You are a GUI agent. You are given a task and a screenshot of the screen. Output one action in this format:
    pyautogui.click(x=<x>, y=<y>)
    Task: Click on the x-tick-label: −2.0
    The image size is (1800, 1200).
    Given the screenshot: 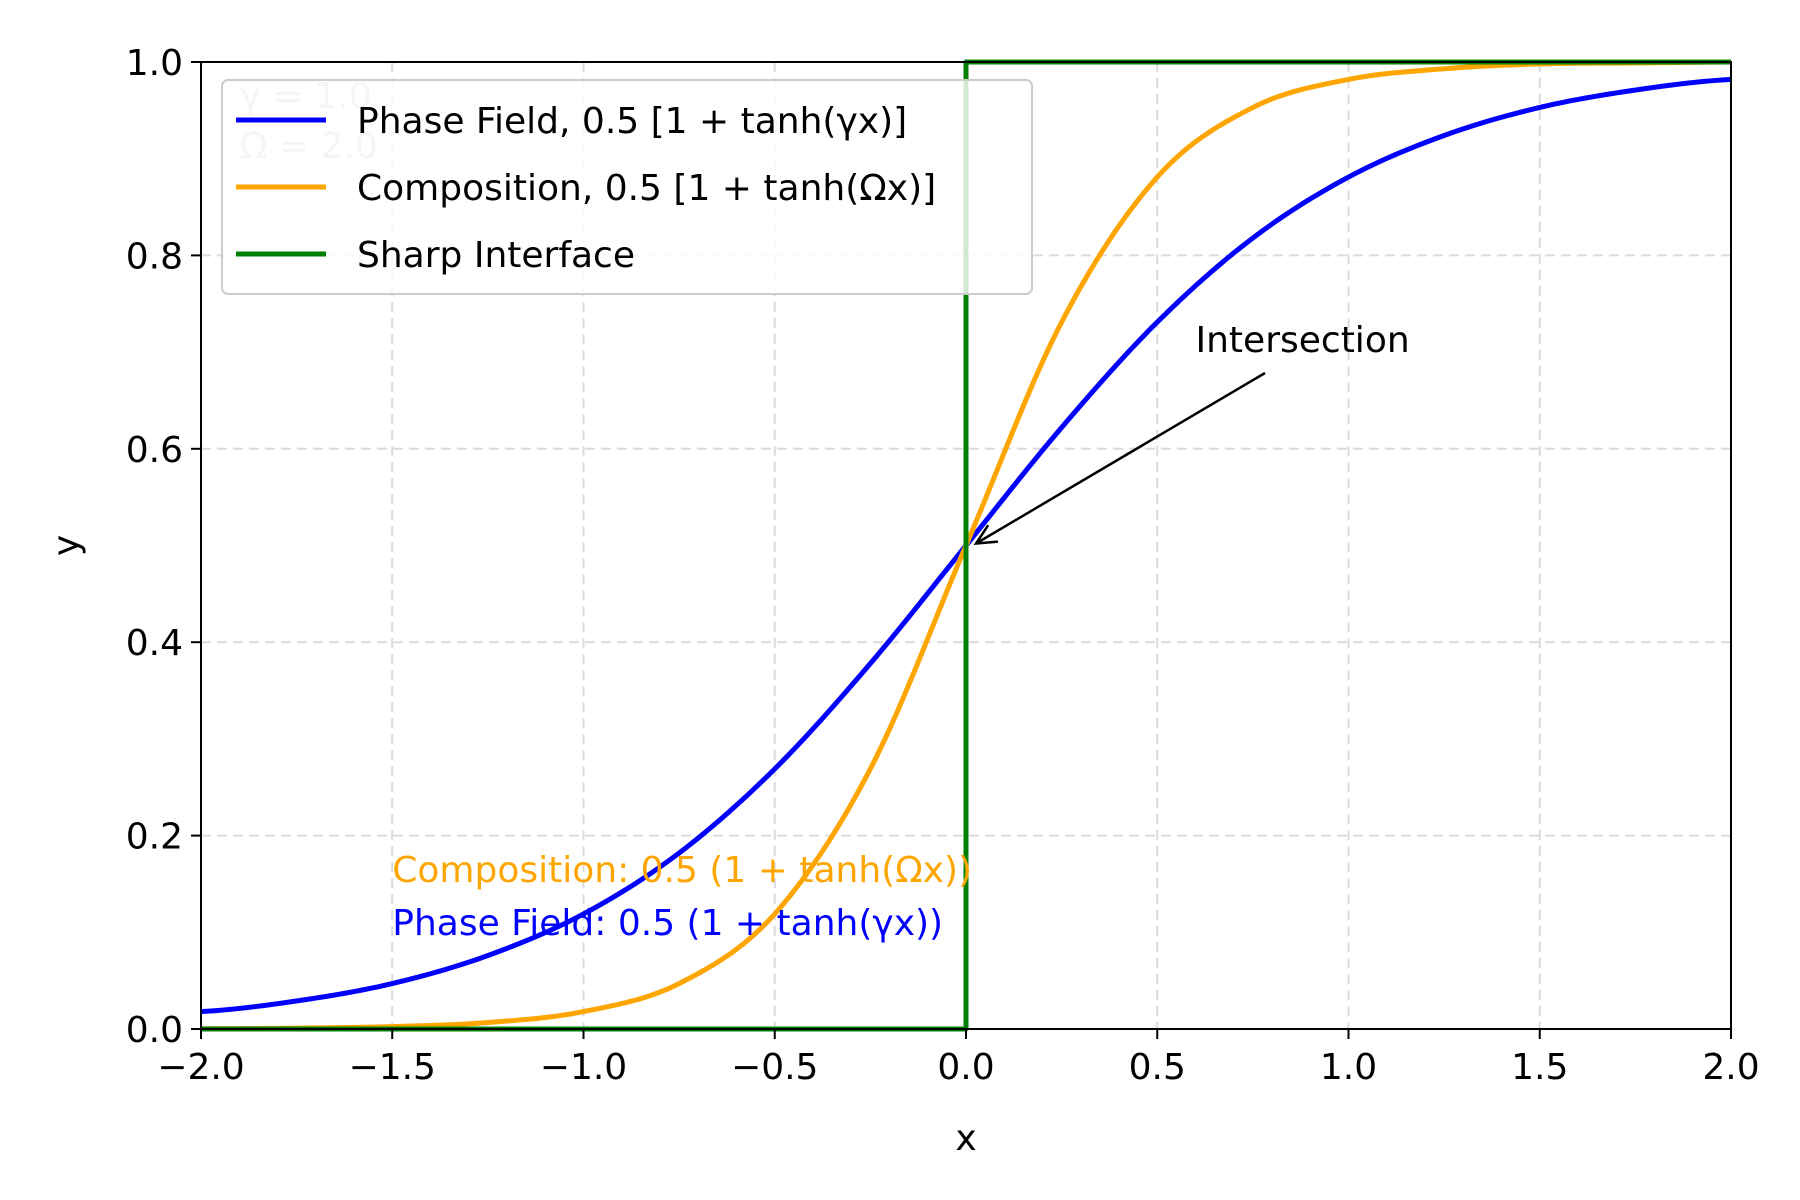 What is the action you would take?
    pyautogui.click(x=200, y=1067)
    